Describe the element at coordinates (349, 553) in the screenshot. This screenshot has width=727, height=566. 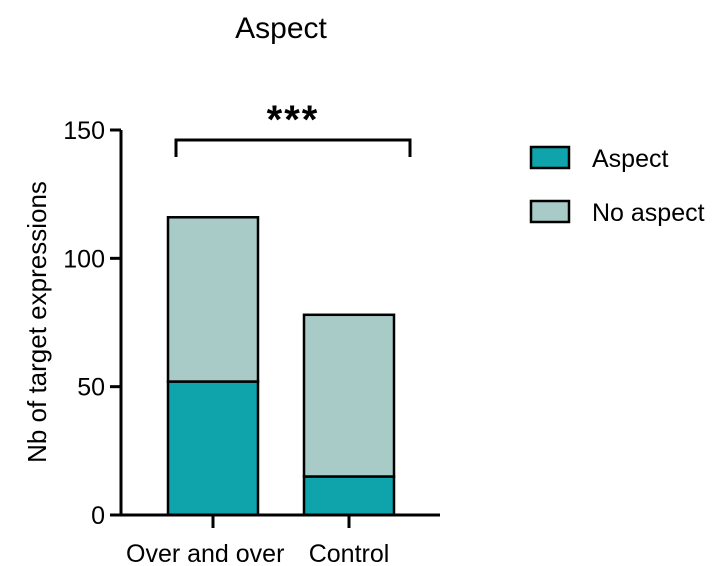
I see `x-tick-label: Control` at that location.